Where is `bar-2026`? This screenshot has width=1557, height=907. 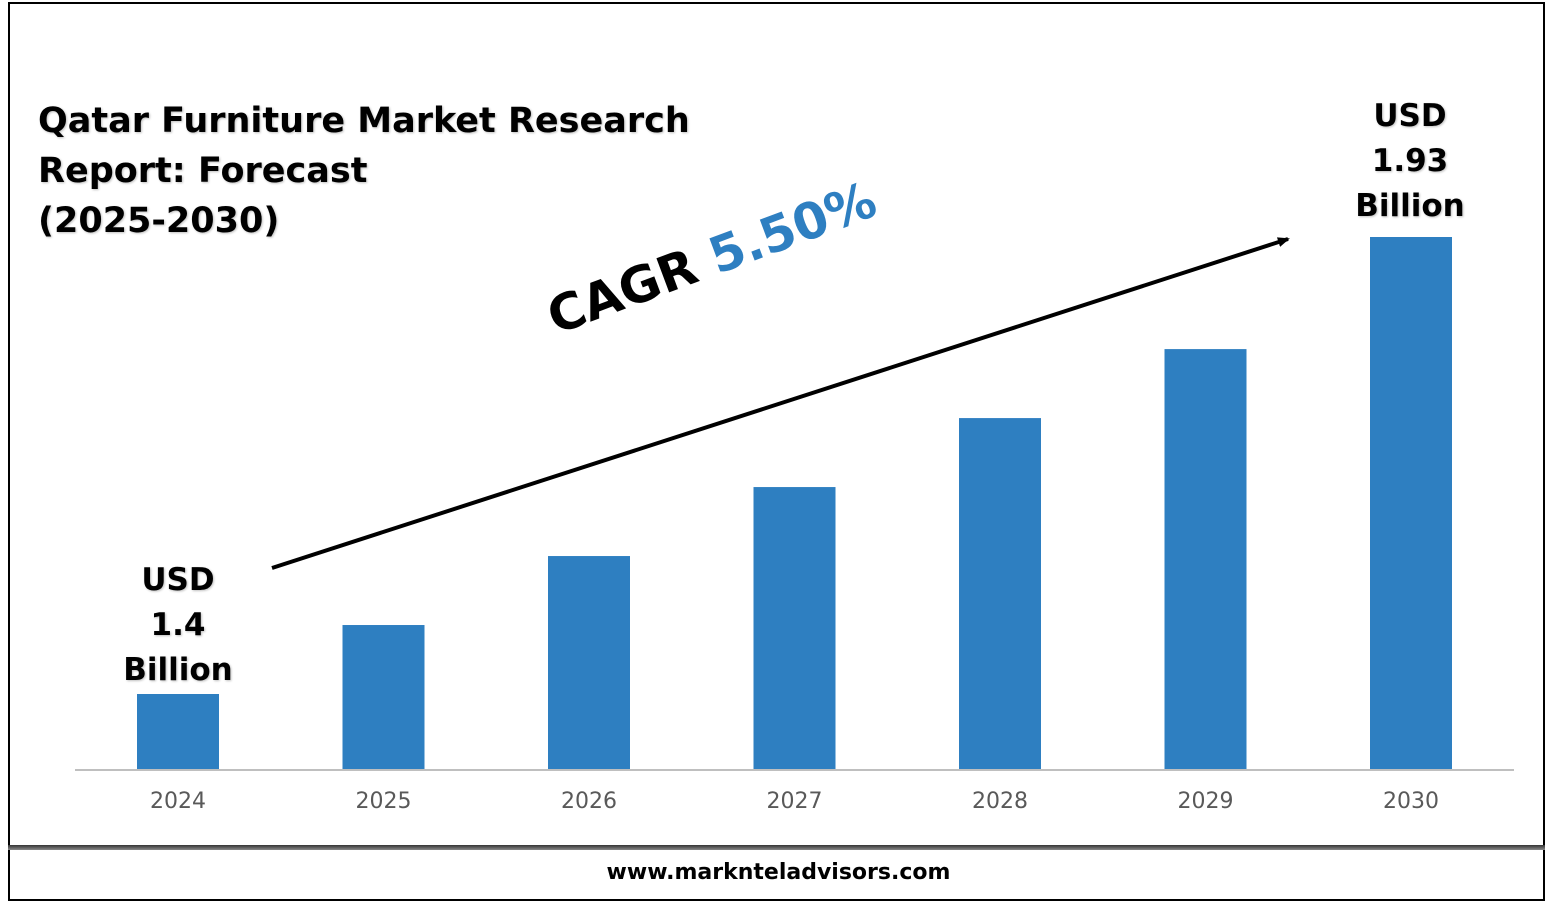
bar-2026 is located at coordinates (589, 662).